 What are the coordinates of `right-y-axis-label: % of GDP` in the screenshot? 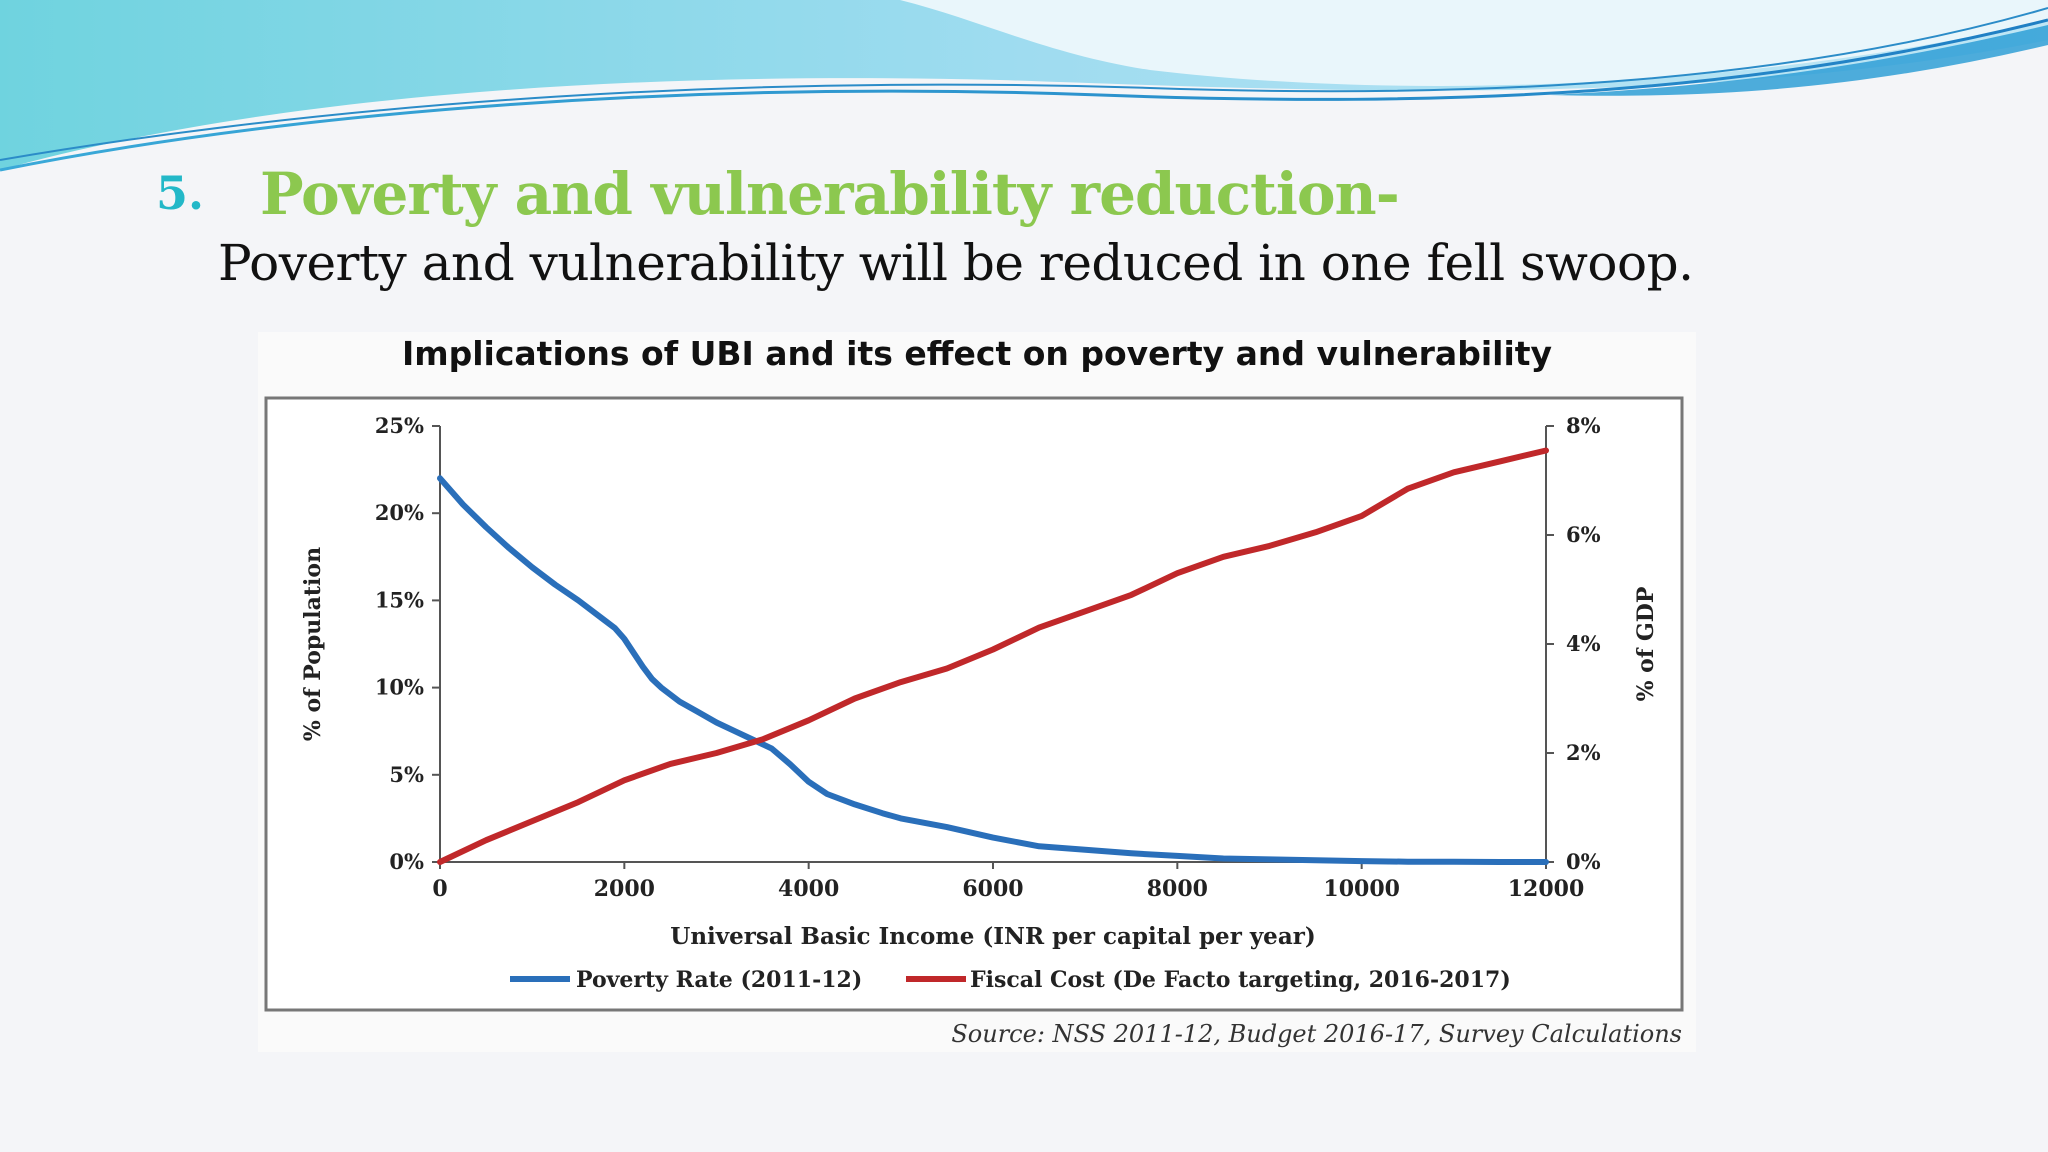 It's located at (1646, 644).